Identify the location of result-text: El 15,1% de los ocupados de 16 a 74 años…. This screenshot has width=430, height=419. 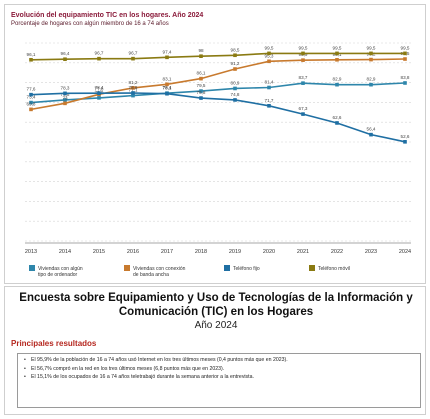
(142, 377).